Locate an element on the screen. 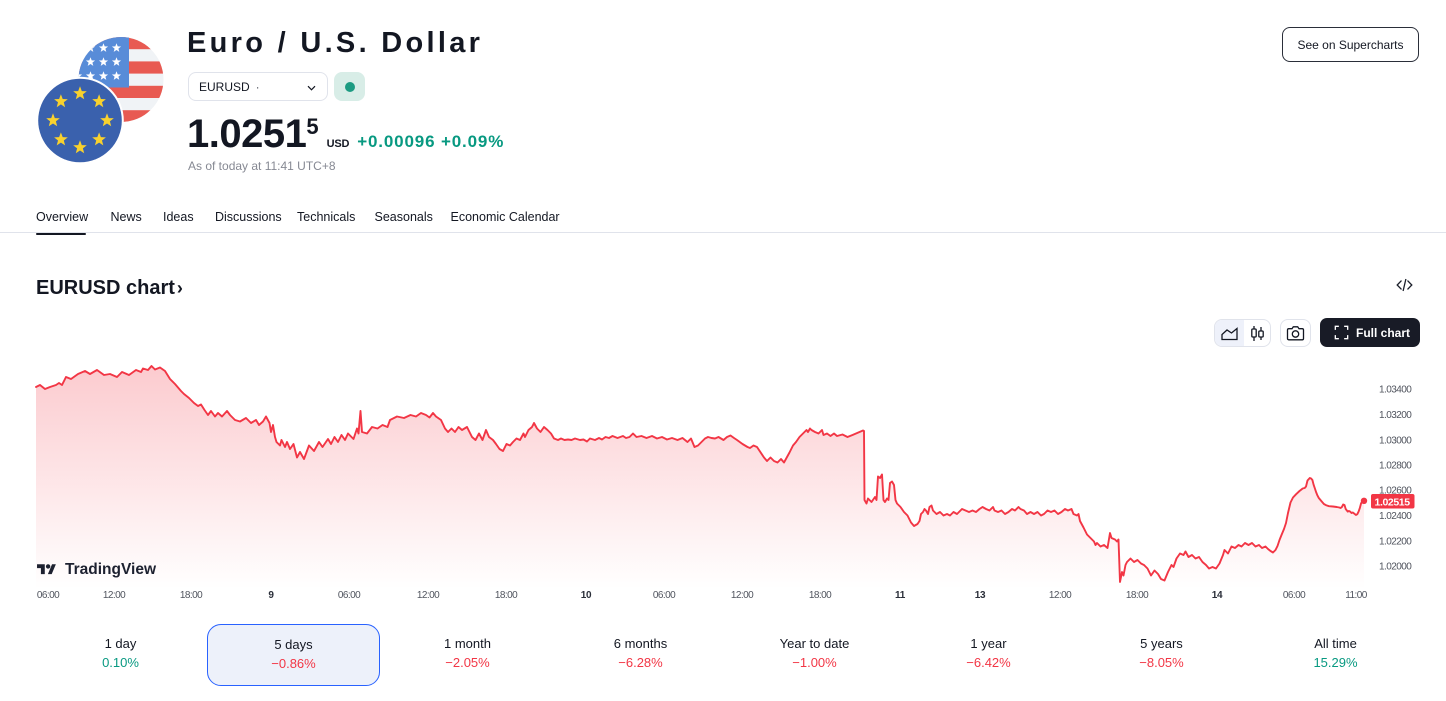 Image resolution: width=1446 pixels, height=701 pixels. svg-text: 9 is located at coordinates (271, 595).